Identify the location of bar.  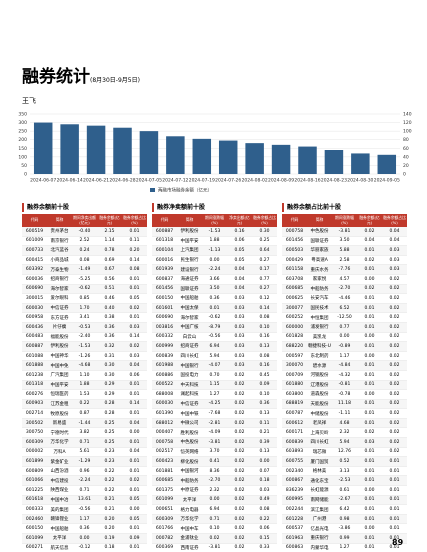
(281, 159).